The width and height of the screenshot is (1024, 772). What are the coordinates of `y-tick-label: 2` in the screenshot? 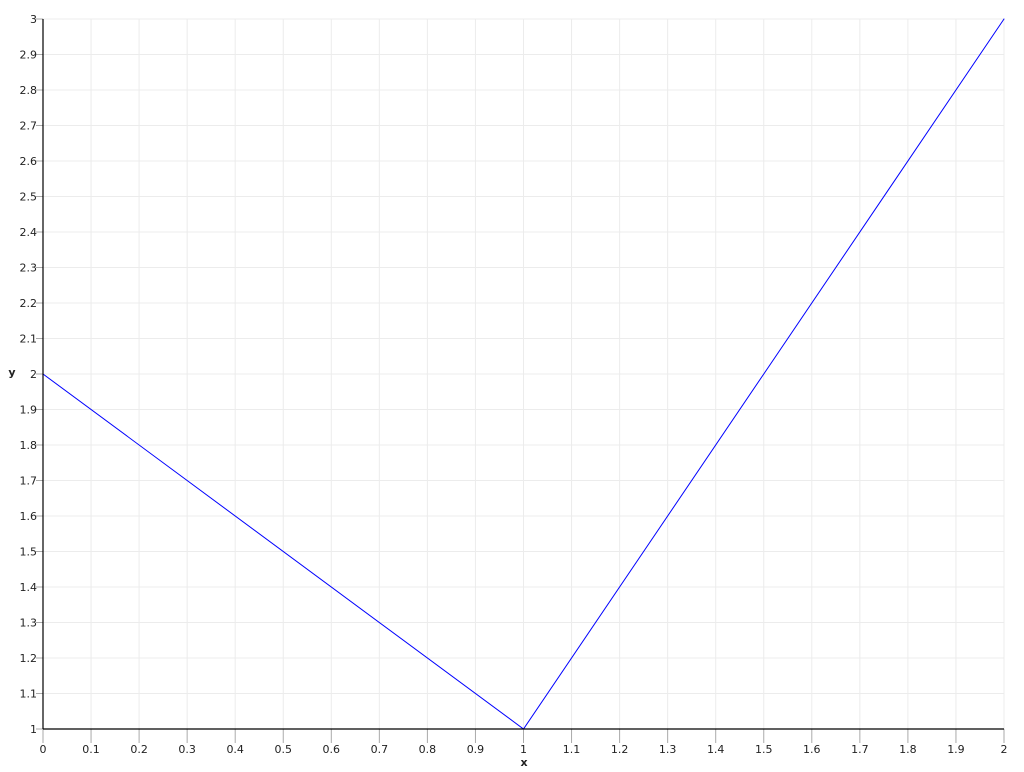 It's located at (33, 374).